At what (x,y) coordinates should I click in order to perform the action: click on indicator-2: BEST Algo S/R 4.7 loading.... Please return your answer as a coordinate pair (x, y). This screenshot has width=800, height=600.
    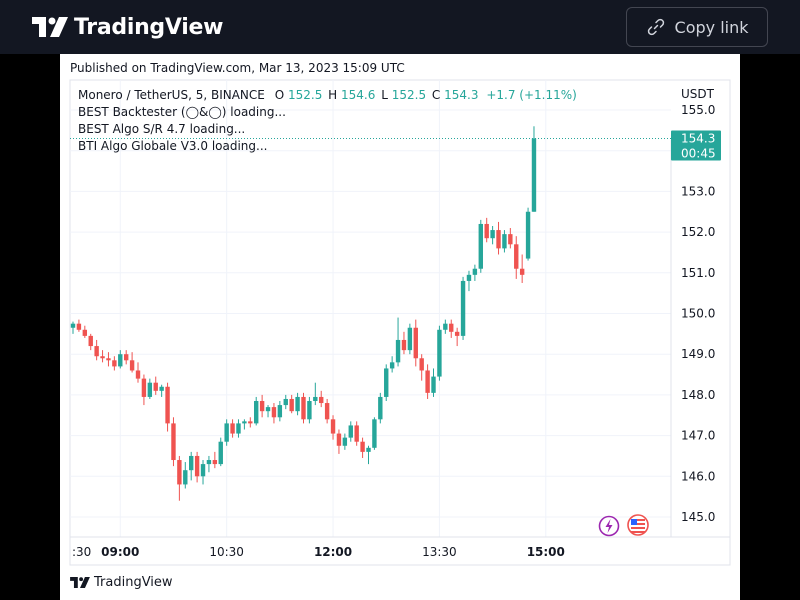
    Looking at the image, I should click on (161, 129).